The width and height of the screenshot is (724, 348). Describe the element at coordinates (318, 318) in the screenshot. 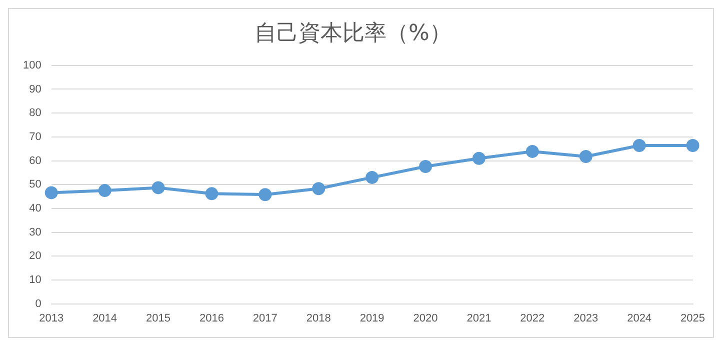

I see `x-tick-label: 2018` at that location.